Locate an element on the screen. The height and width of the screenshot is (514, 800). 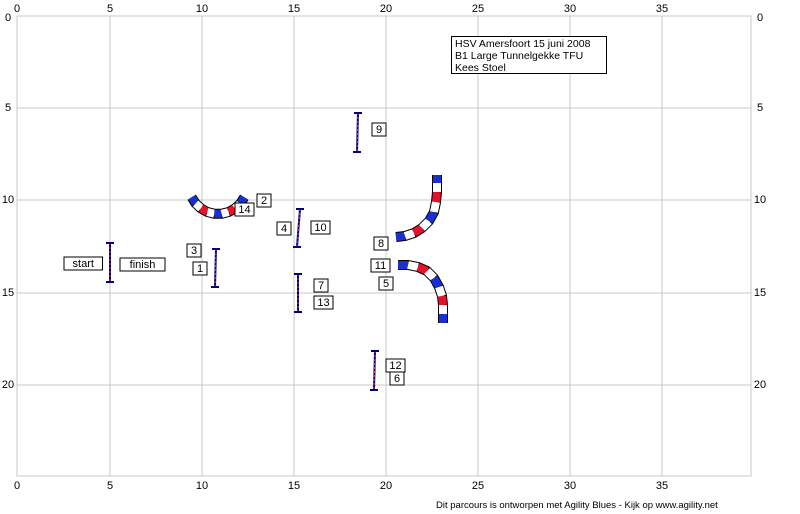
y-tick-label-left: 5 is located at coordinates (8, 108).